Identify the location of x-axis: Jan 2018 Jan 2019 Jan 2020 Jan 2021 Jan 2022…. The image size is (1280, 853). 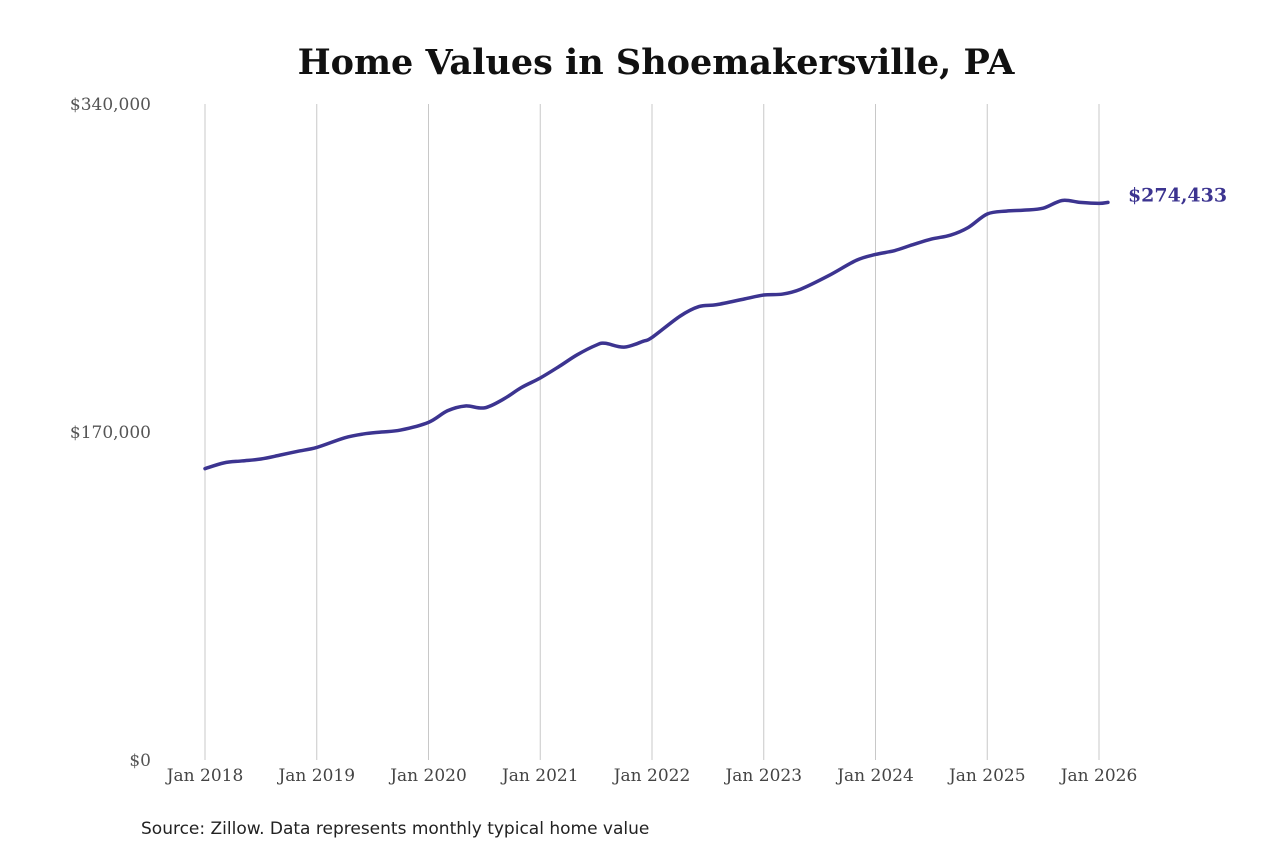
(651, 776).